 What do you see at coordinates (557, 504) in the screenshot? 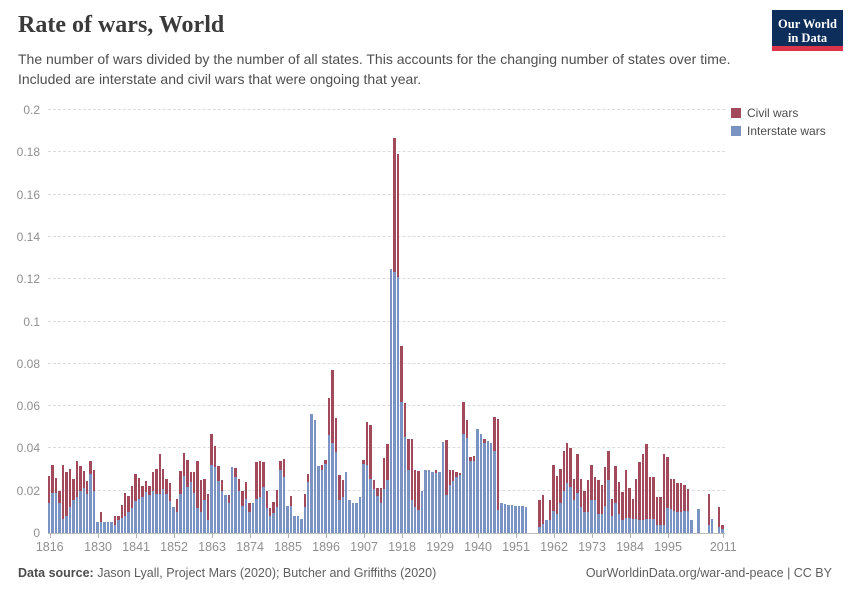
I see `bar-1963` at bounding box center [557, 504].